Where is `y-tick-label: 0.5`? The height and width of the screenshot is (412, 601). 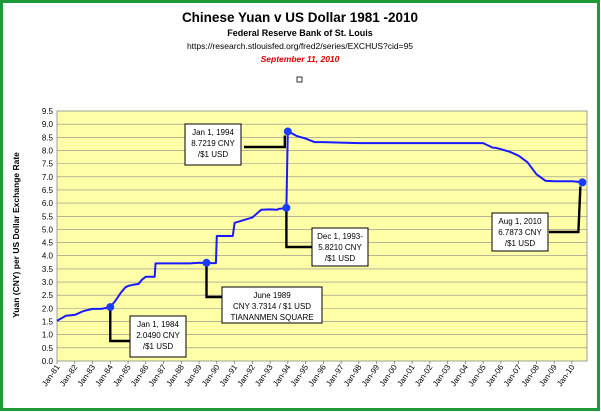 y-tick-label: 0.5 is located at coordinates (48, 348).